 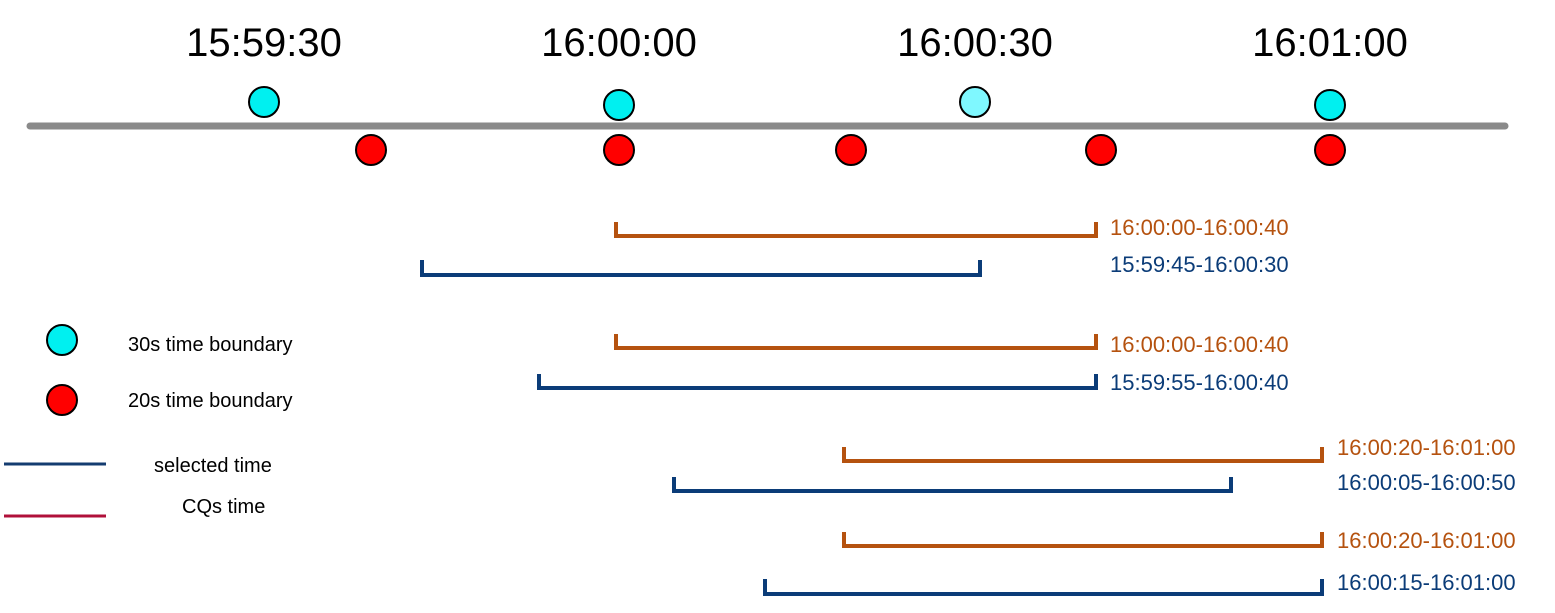 I want to click on legend-selected-time-label: selected time, so click(x=213, y=466).